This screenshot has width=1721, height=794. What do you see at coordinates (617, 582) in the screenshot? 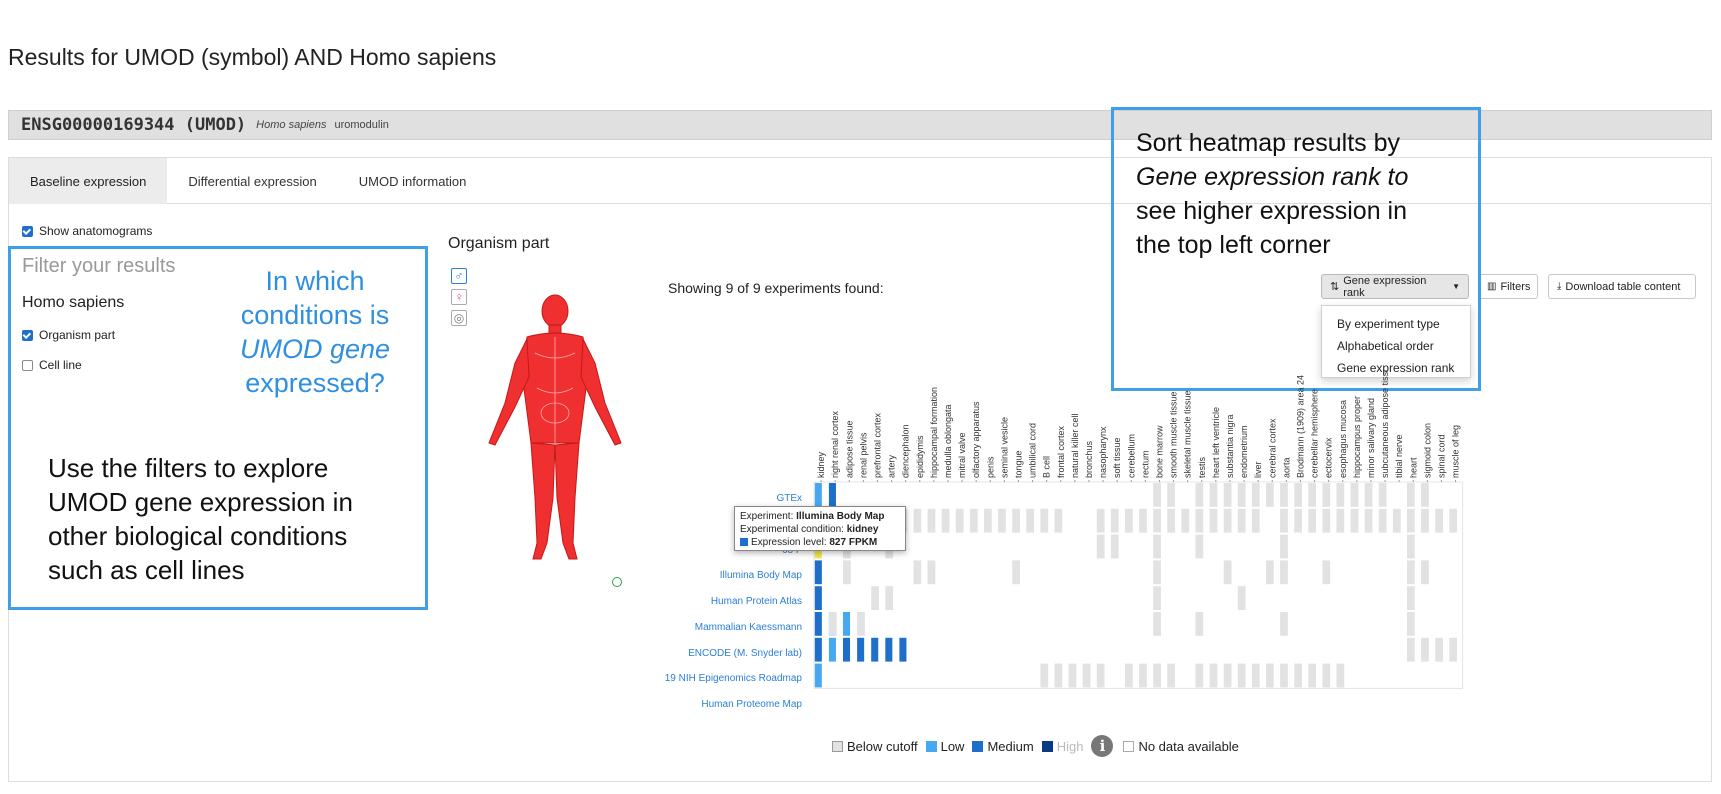
I see `anatomogram-info-icon` at bounding box center [617, 582].